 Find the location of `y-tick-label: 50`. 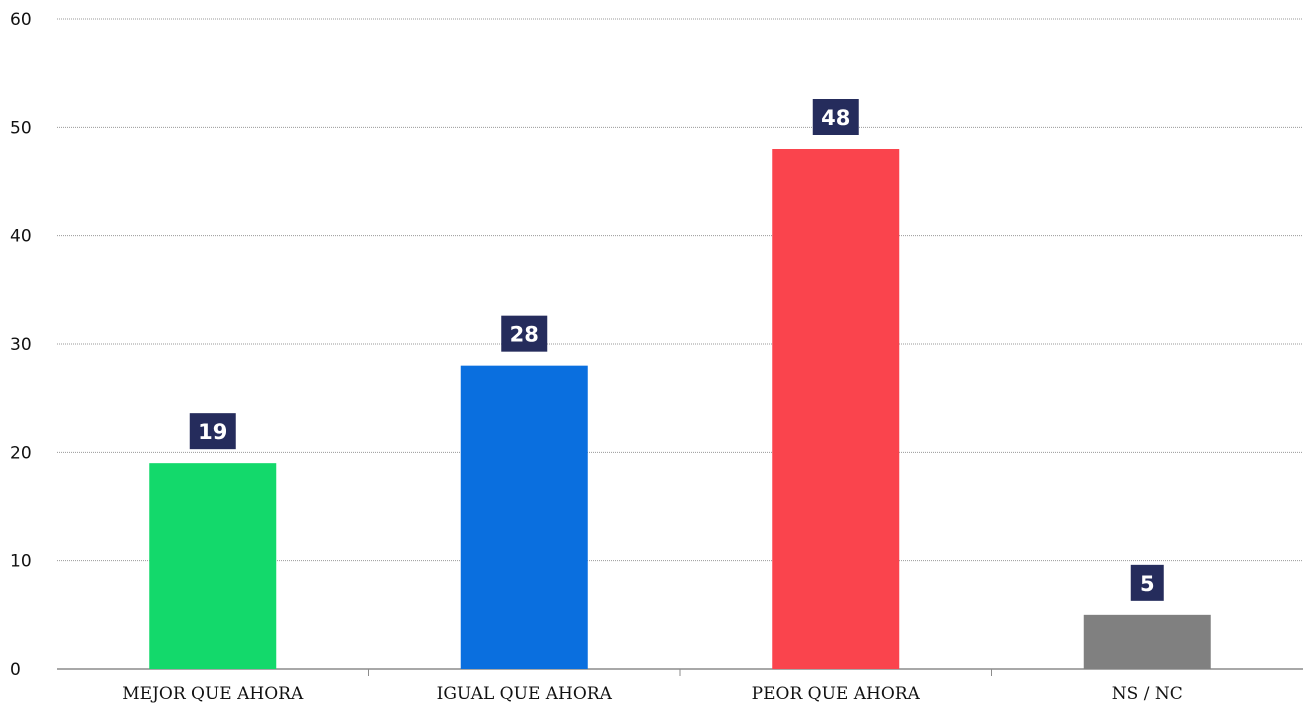

y-tick-label: 50 is located at coordinates (21, 128).